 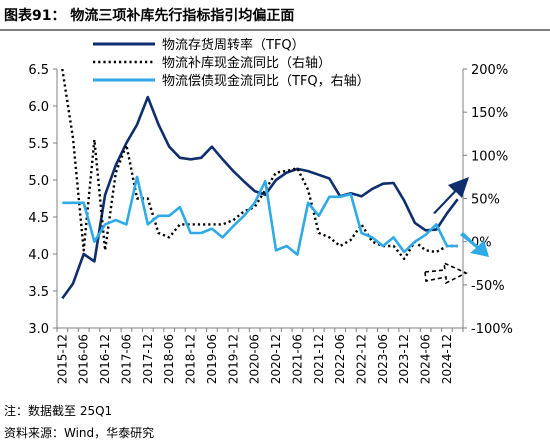 What do you see at coordinates (38, 329) in the screenshot?
I see `left-tick-label: 3.0` at bounding box center [38, 329].